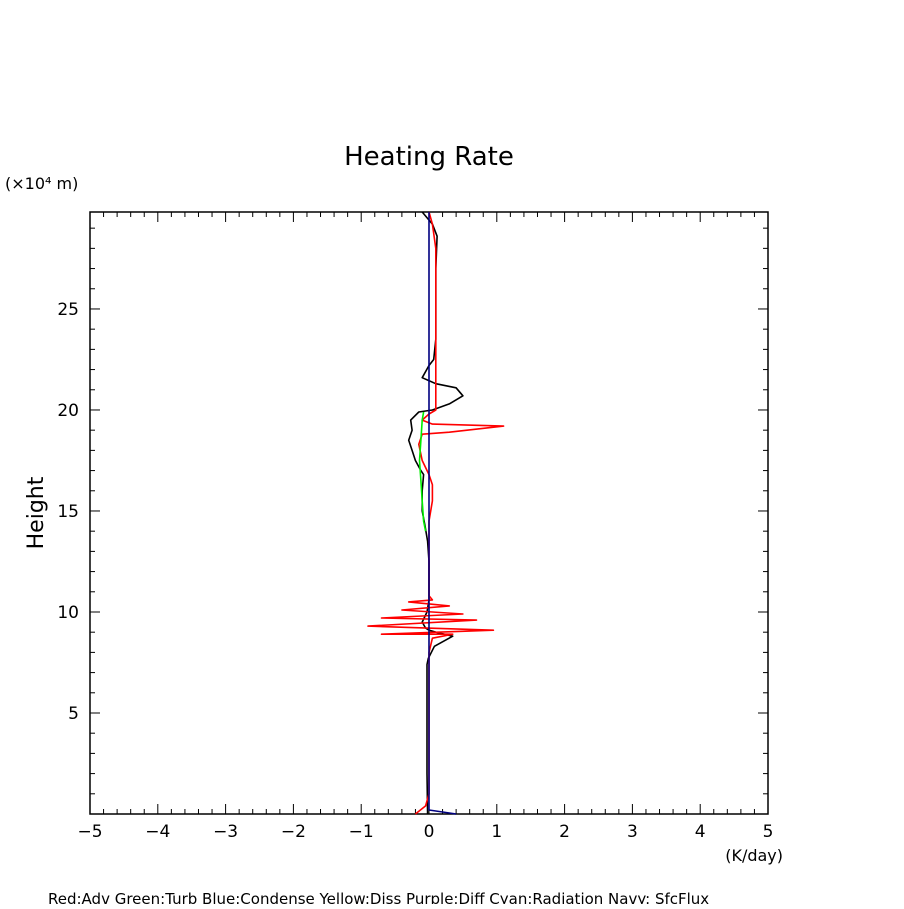 The height and width of the screenshot is (909, 904). I want to click on x-tick-label: 0, so click(429, 832).